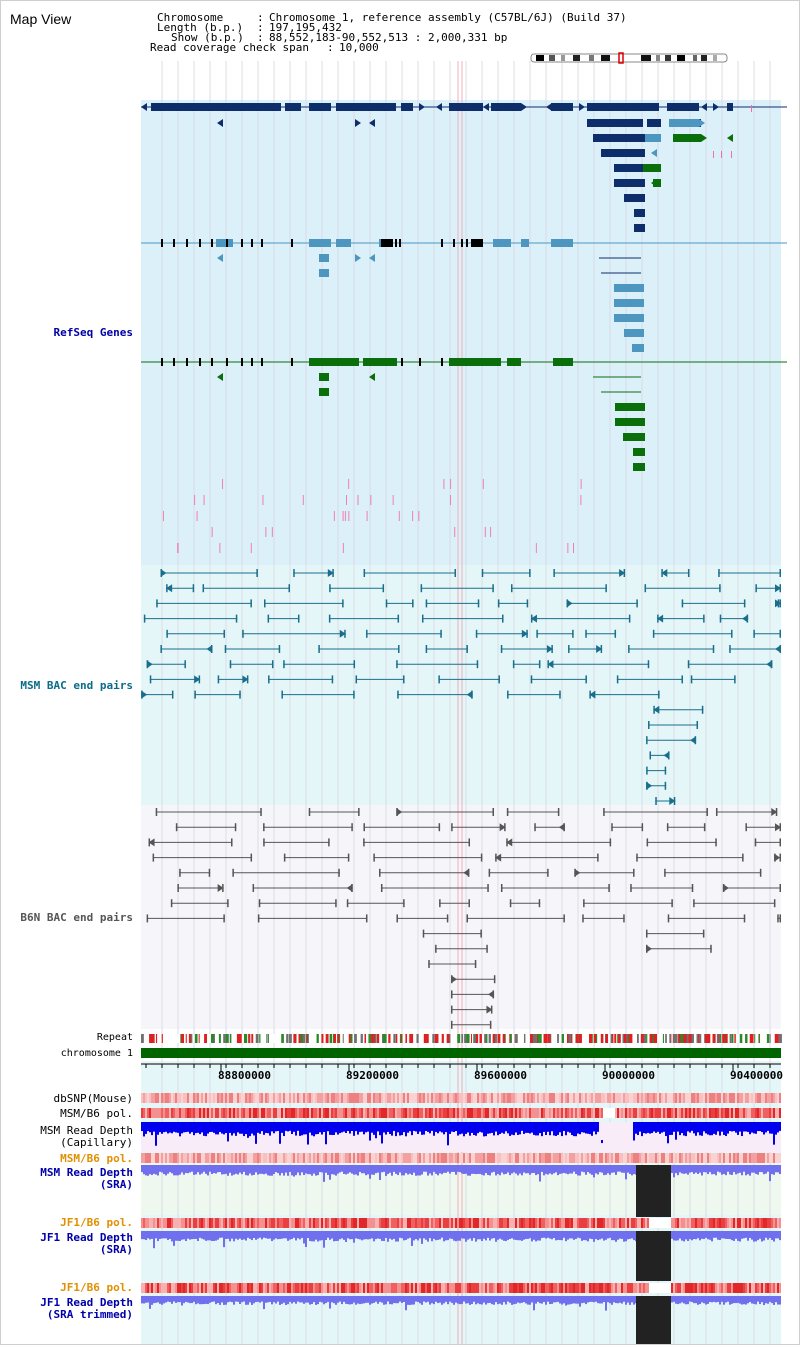  Describe the element at coordinates (93, 1098) in the screenshot. I see `track-label-dbsnp: dbSNP(Mouse)` at that location.